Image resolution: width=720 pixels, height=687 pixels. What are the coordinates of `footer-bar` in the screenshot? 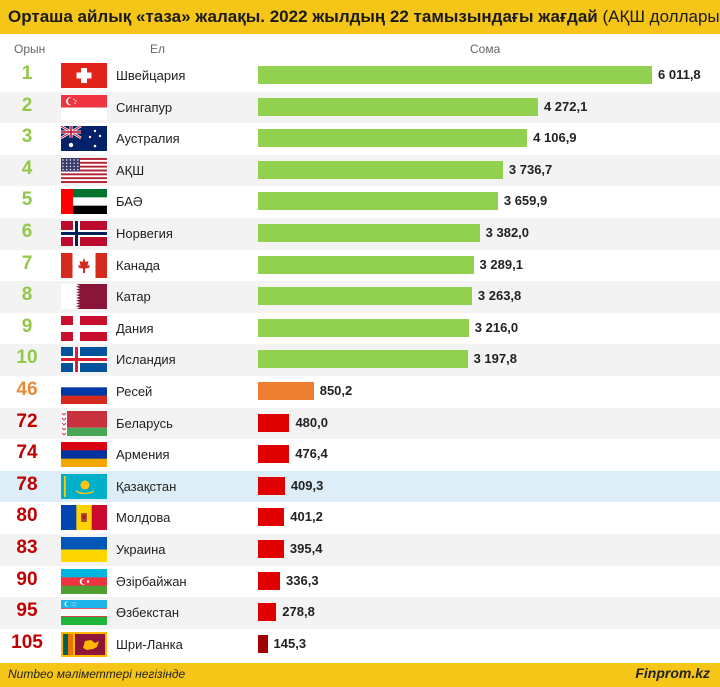 It's located at (360, 675).